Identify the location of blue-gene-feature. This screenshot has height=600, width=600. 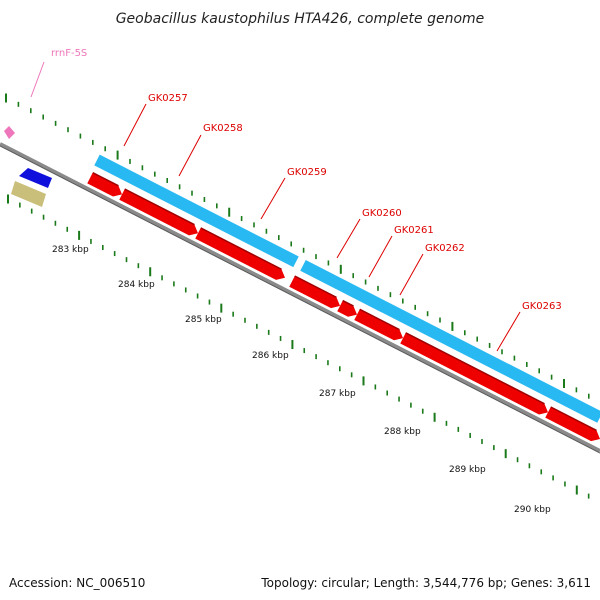
(35, 178).